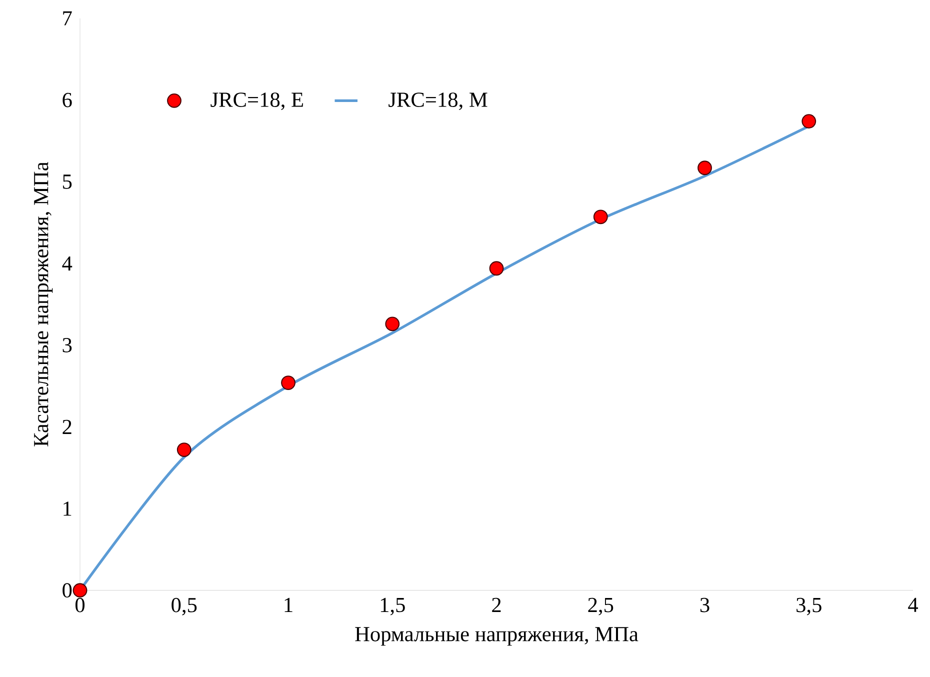 The width and height of the screenshot is (930, 677). Describe the element at coordinates (67, 100) in the screenshot. I see `y-tick-label: 6` at that location.